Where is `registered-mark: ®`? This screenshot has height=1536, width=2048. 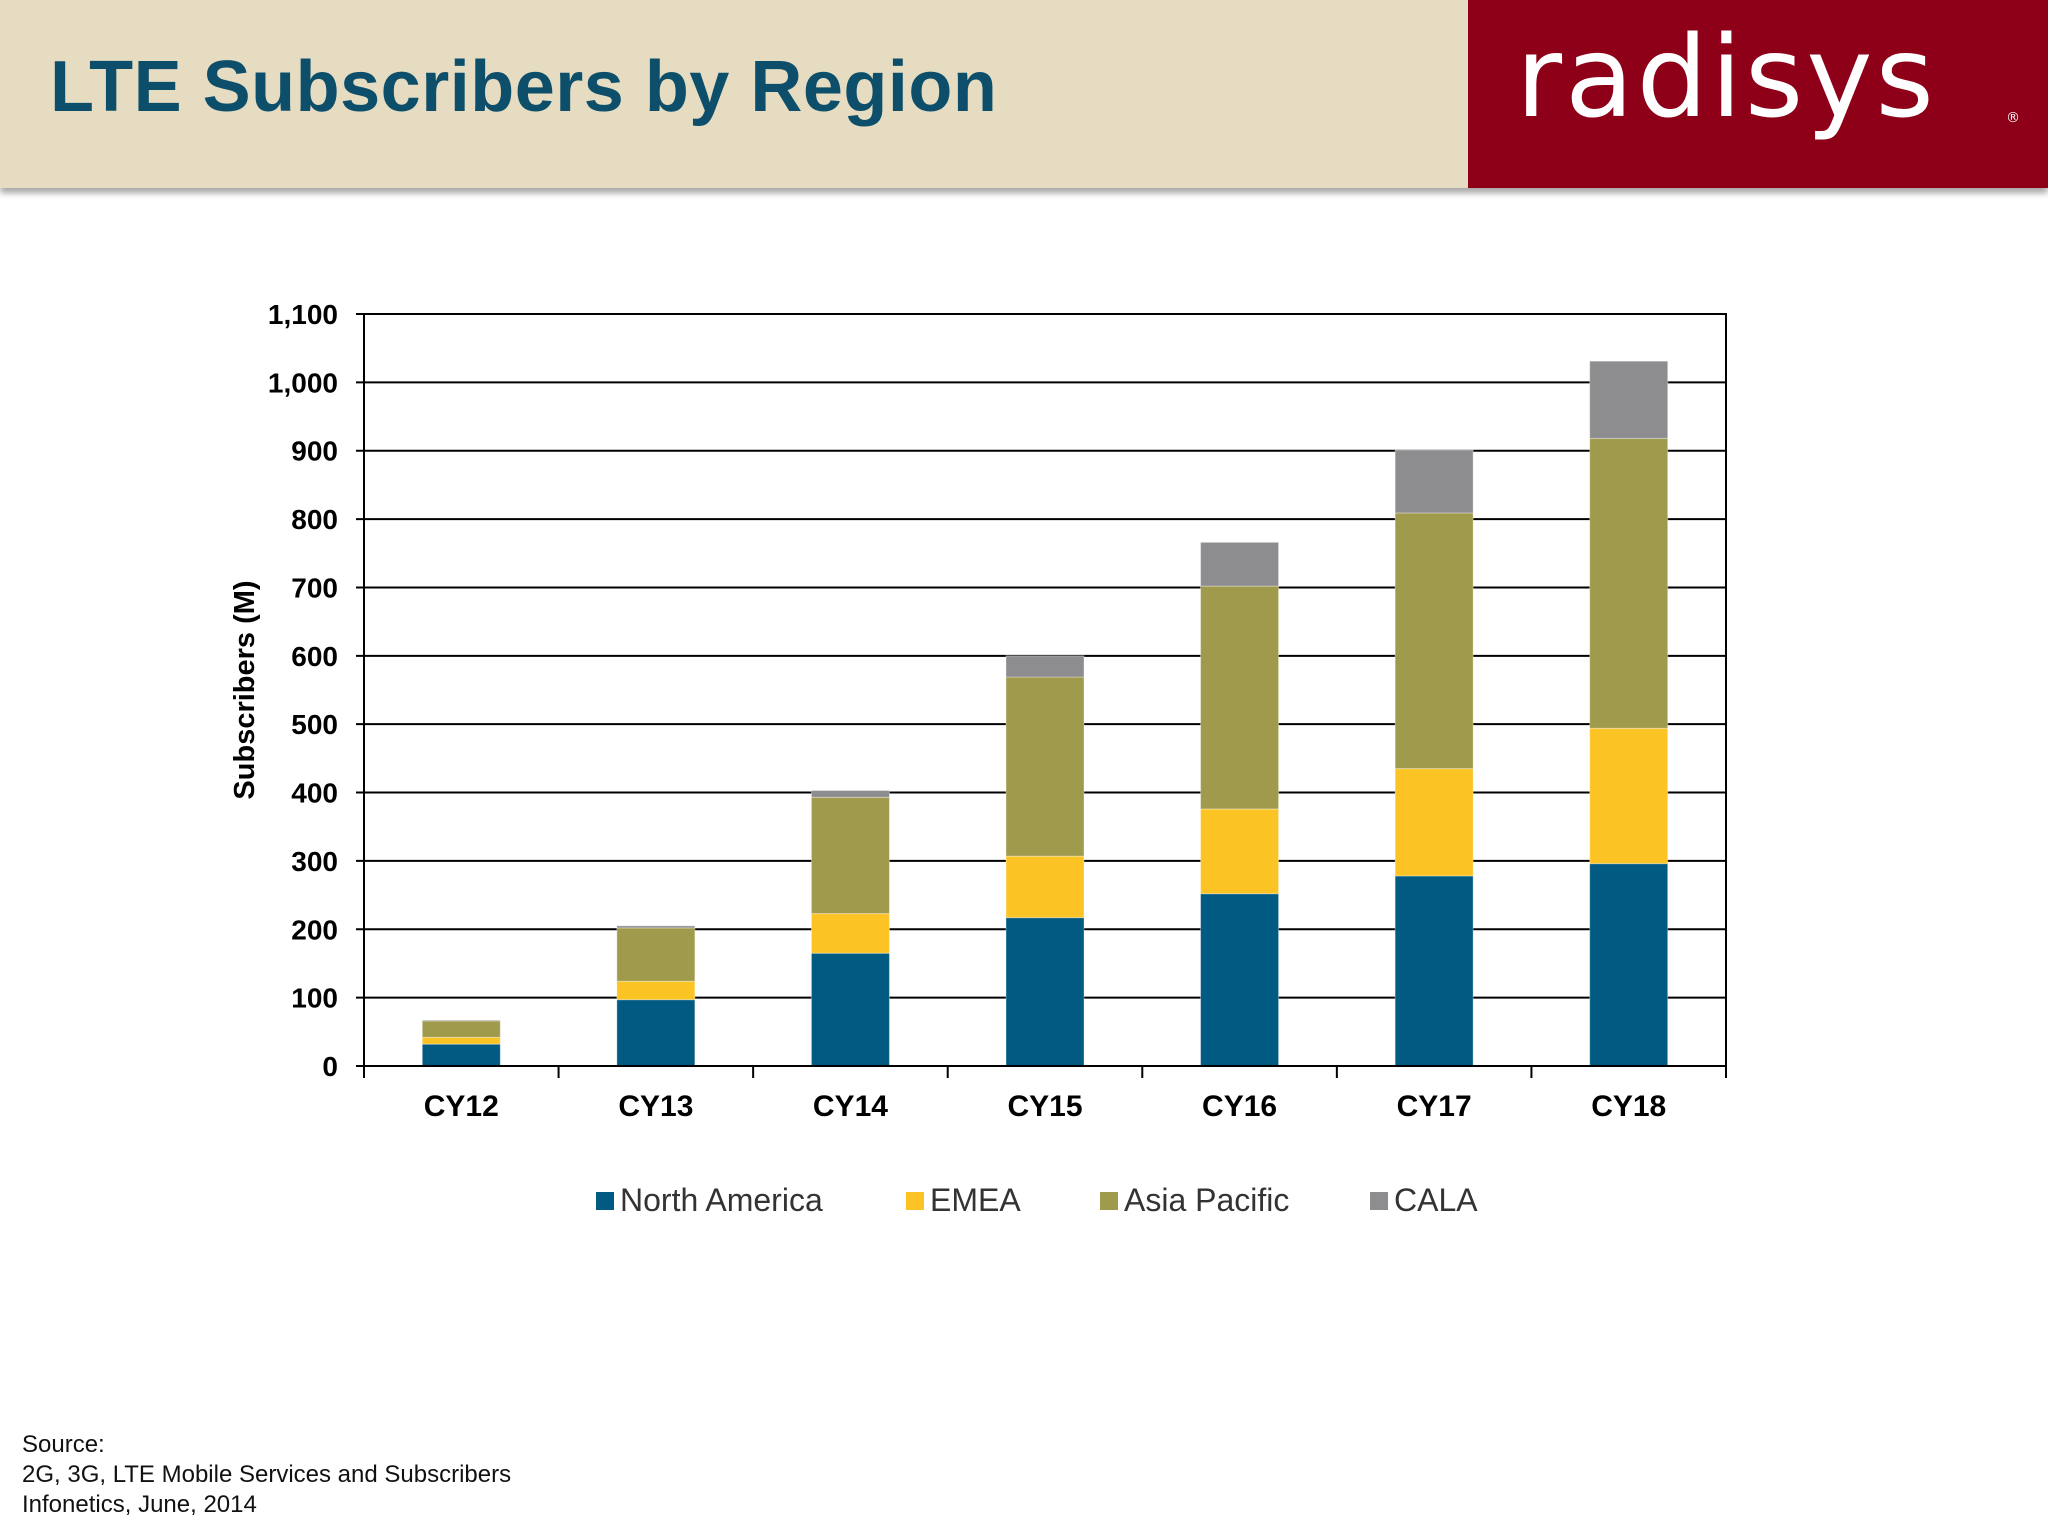 registered-mark: ® is located at coordinates (2013, 118).